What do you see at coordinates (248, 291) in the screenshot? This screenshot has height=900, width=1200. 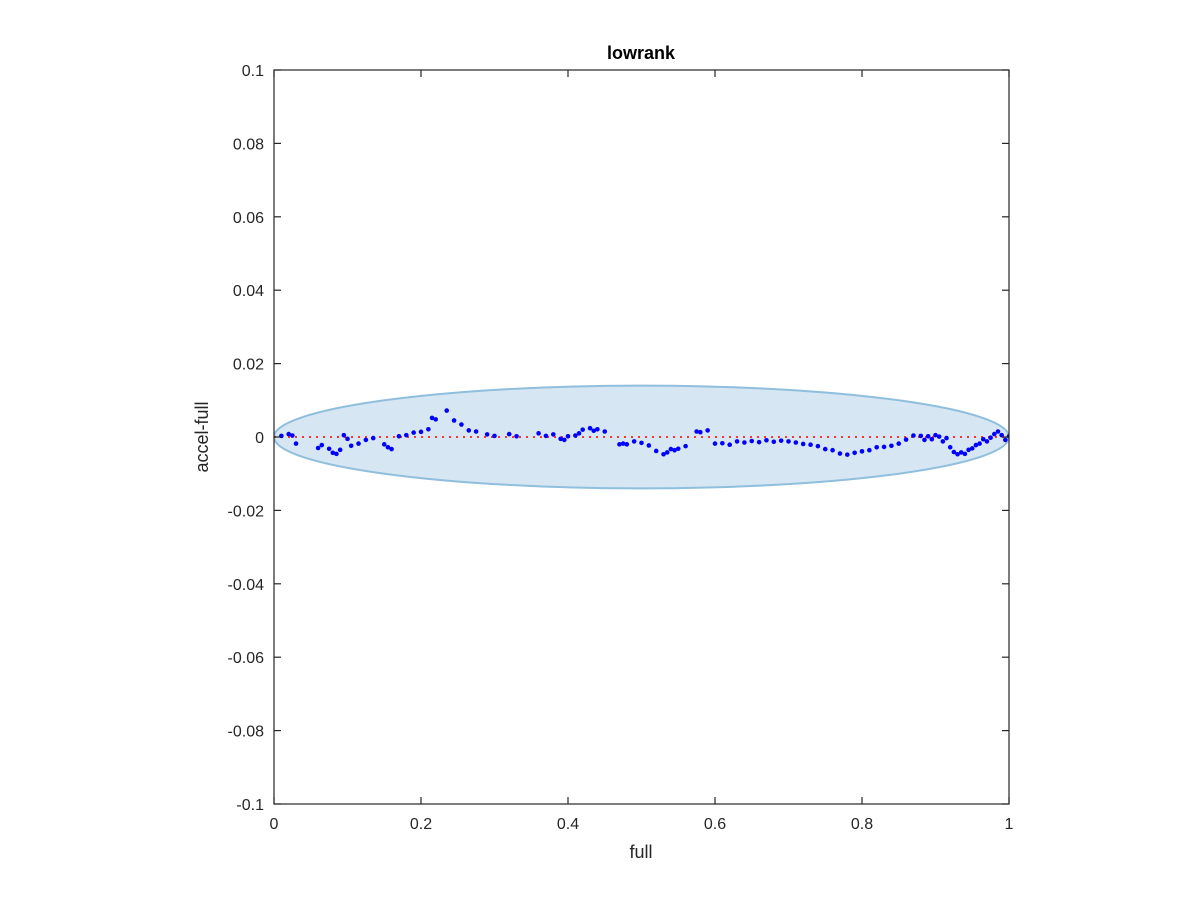 I see `y-tick-label: 0.04` at bounding box center [248, 291].